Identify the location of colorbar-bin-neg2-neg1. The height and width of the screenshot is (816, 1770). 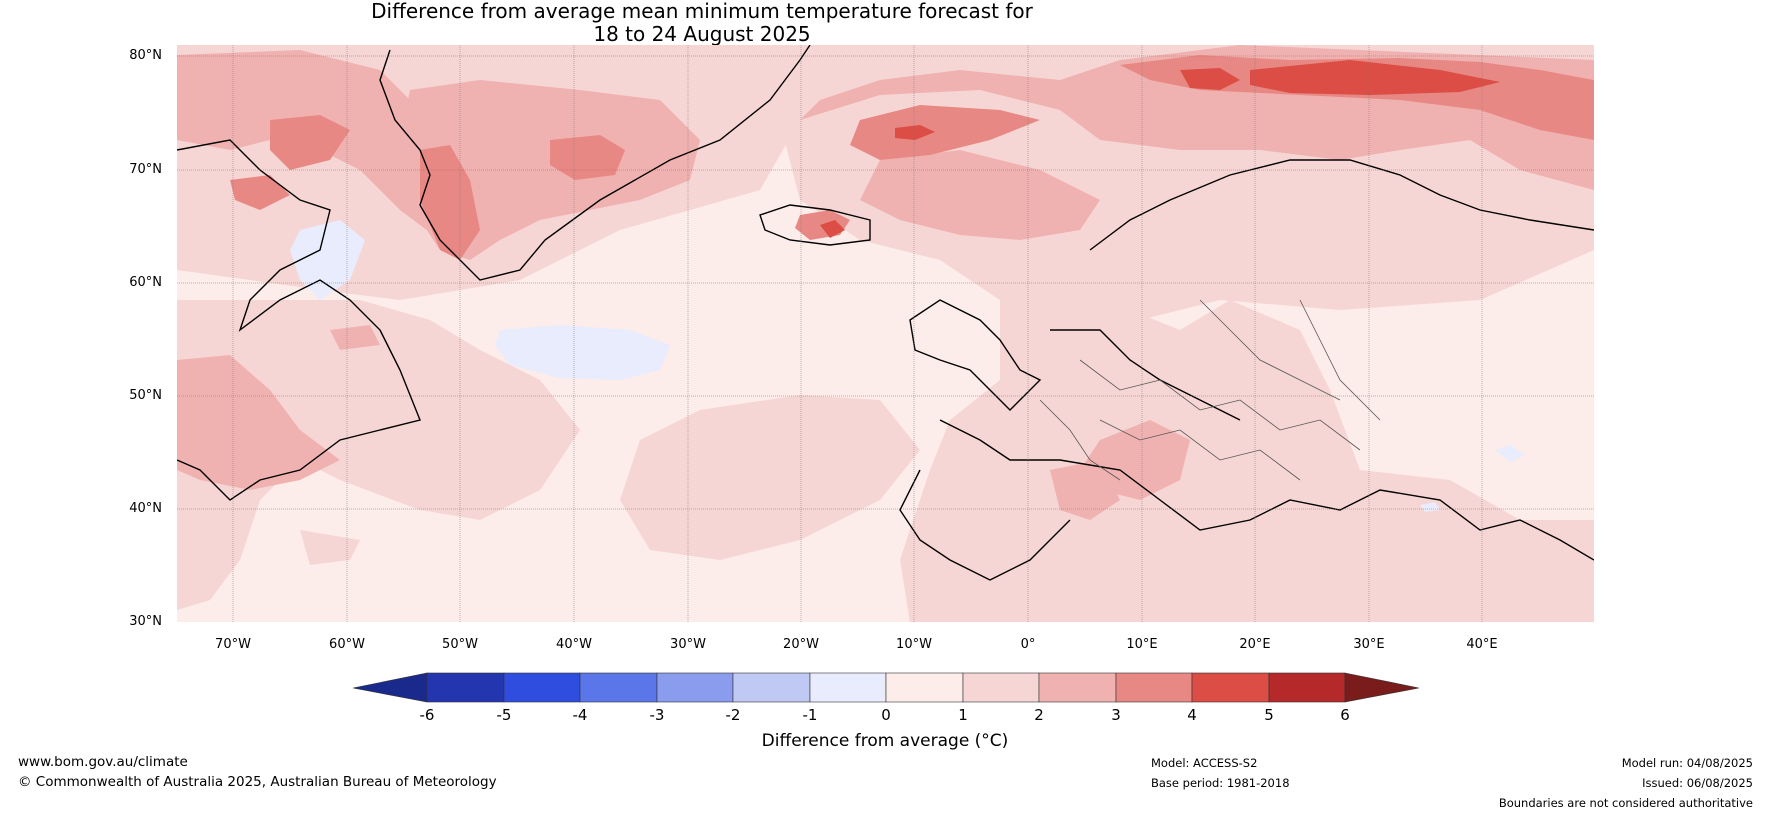
(771, 687).